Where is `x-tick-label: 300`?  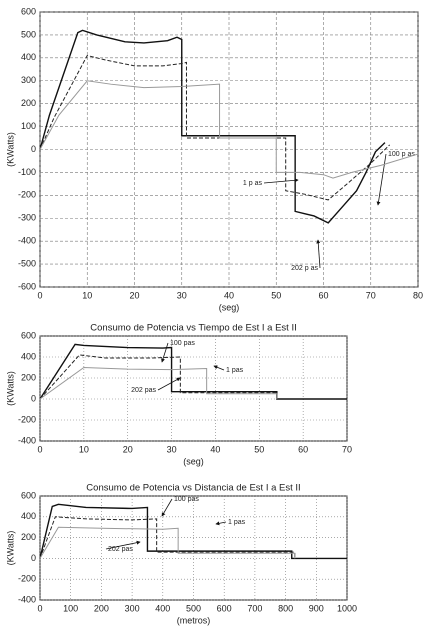
x-tick-label: 300 is located at coordinates (132, 608).